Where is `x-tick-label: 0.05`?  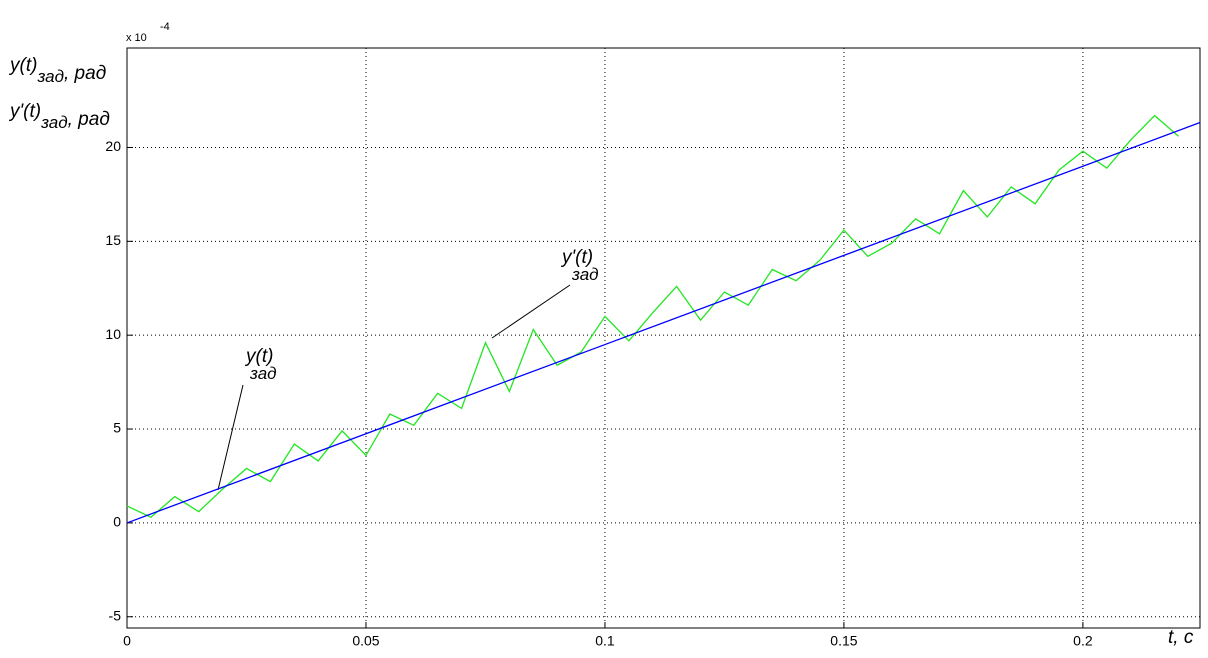 x-tick-label: 0.05 is located at coordinates (365, 641).